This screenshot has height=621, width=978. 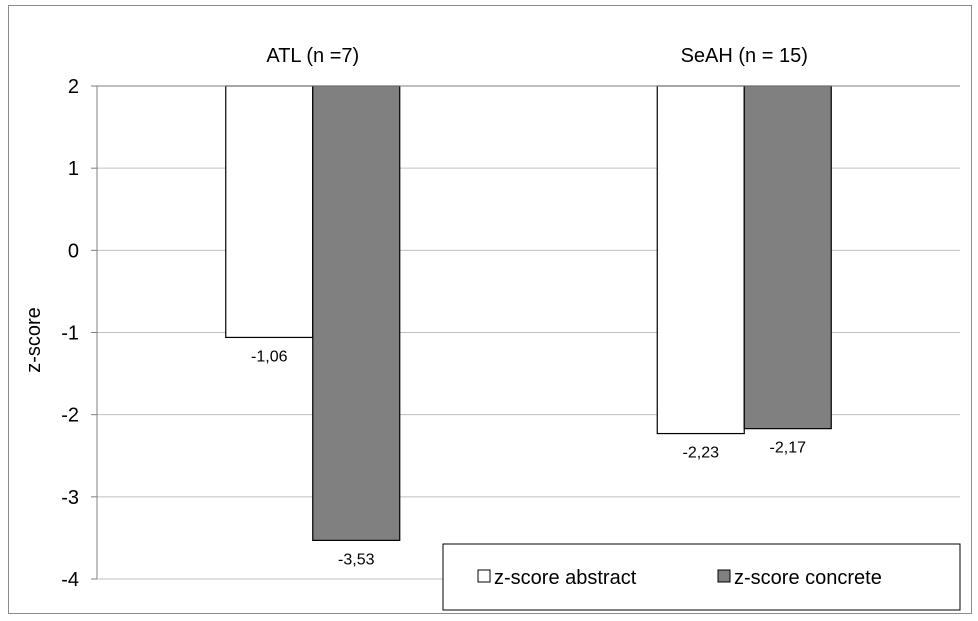 I want to click on legend-label: z-score abstract, so click(x=565, y=578).